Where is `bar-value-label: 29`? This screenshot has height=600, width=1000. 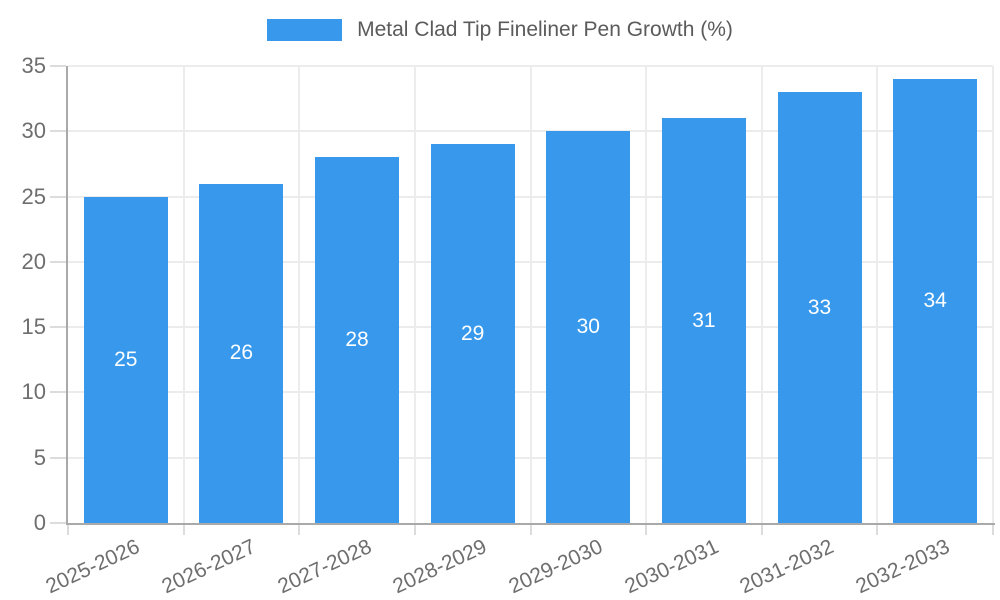
bar-value-label: 29 is located at coordinates (473, 333).